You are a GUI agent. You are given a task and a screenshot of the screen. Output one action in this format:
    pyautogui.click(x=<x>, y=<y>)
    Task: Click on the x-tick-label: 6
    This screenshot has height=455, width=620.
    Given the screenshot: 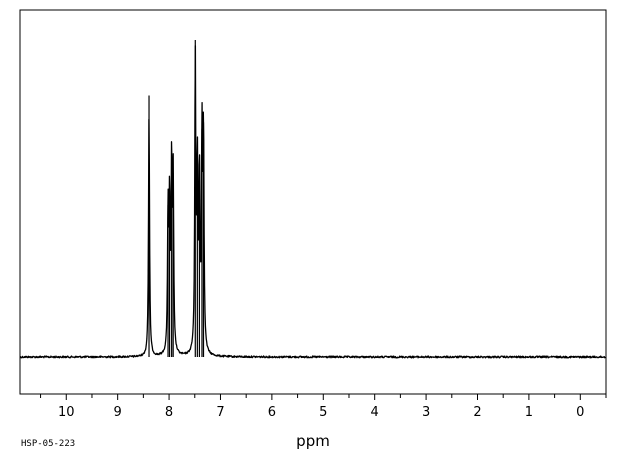 What is the action you would take?
    pyautogui.click(x=272, y=412)
    